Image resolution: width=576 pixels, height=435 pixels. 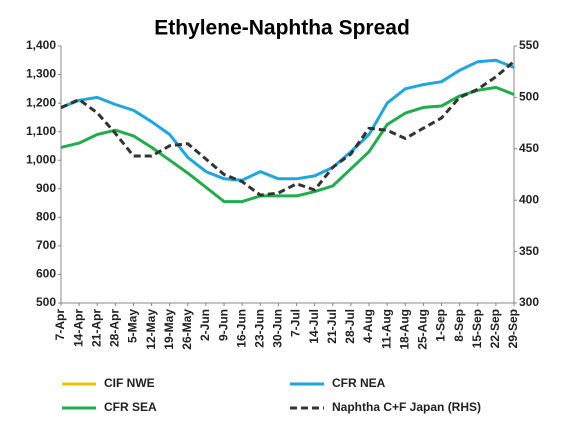 I want to click on x-tick-label: 28-Apr, so click(x=115, y=328).